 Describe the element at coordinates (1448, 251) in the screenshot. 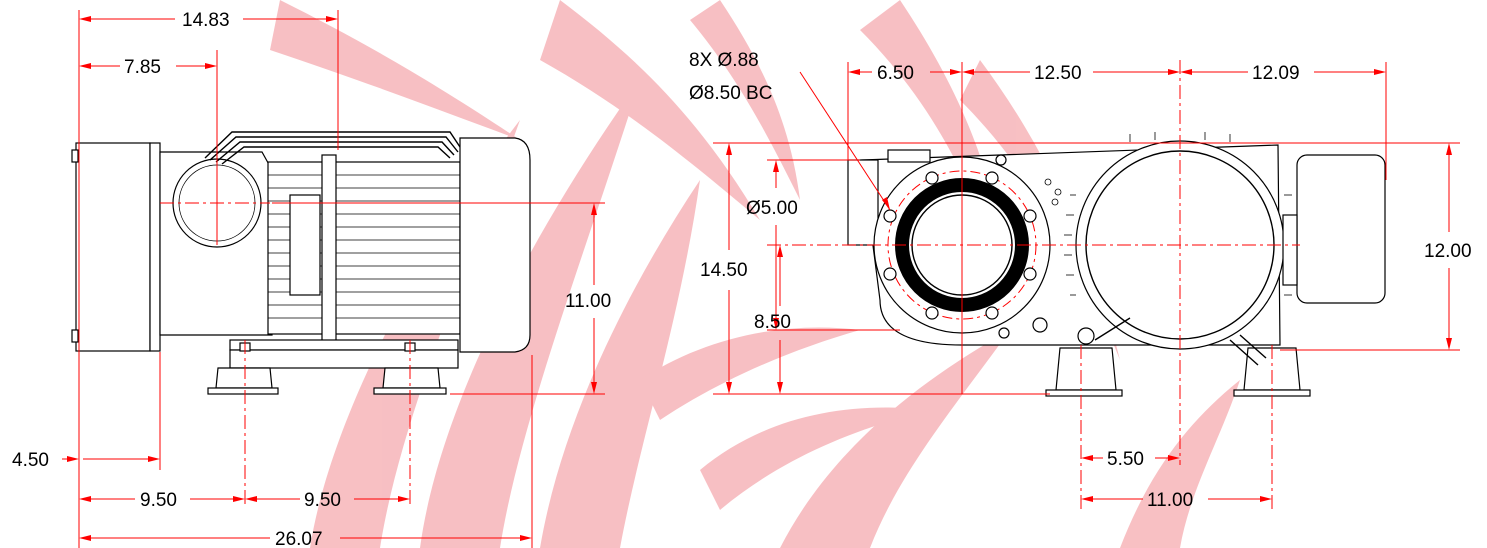

I see `dim-12-00: 12.00` at that location.